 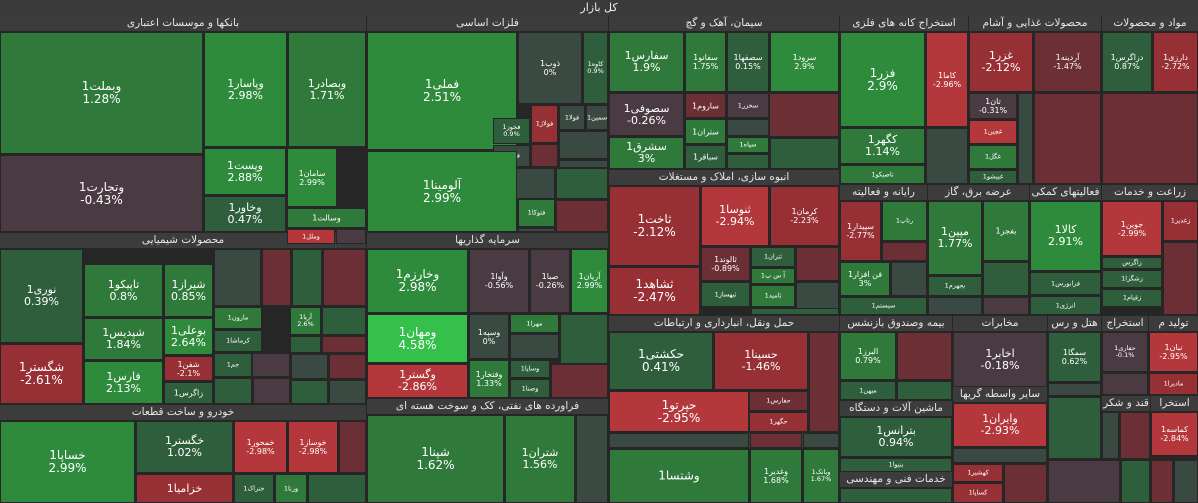 I want to click on stock-tile: ستران1, so click(x=705, y=131).